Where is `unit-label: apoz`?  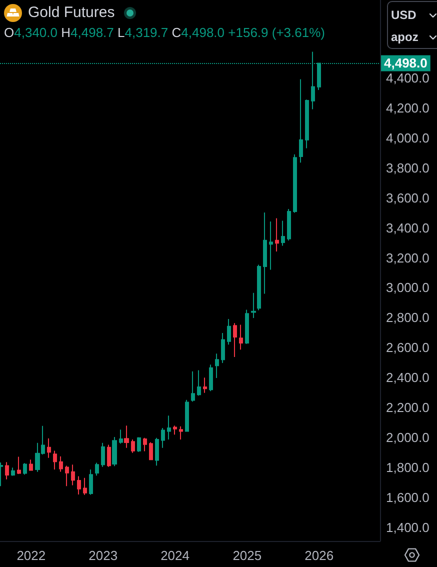 unit-label: apoz is located at coordinates (404, 37).